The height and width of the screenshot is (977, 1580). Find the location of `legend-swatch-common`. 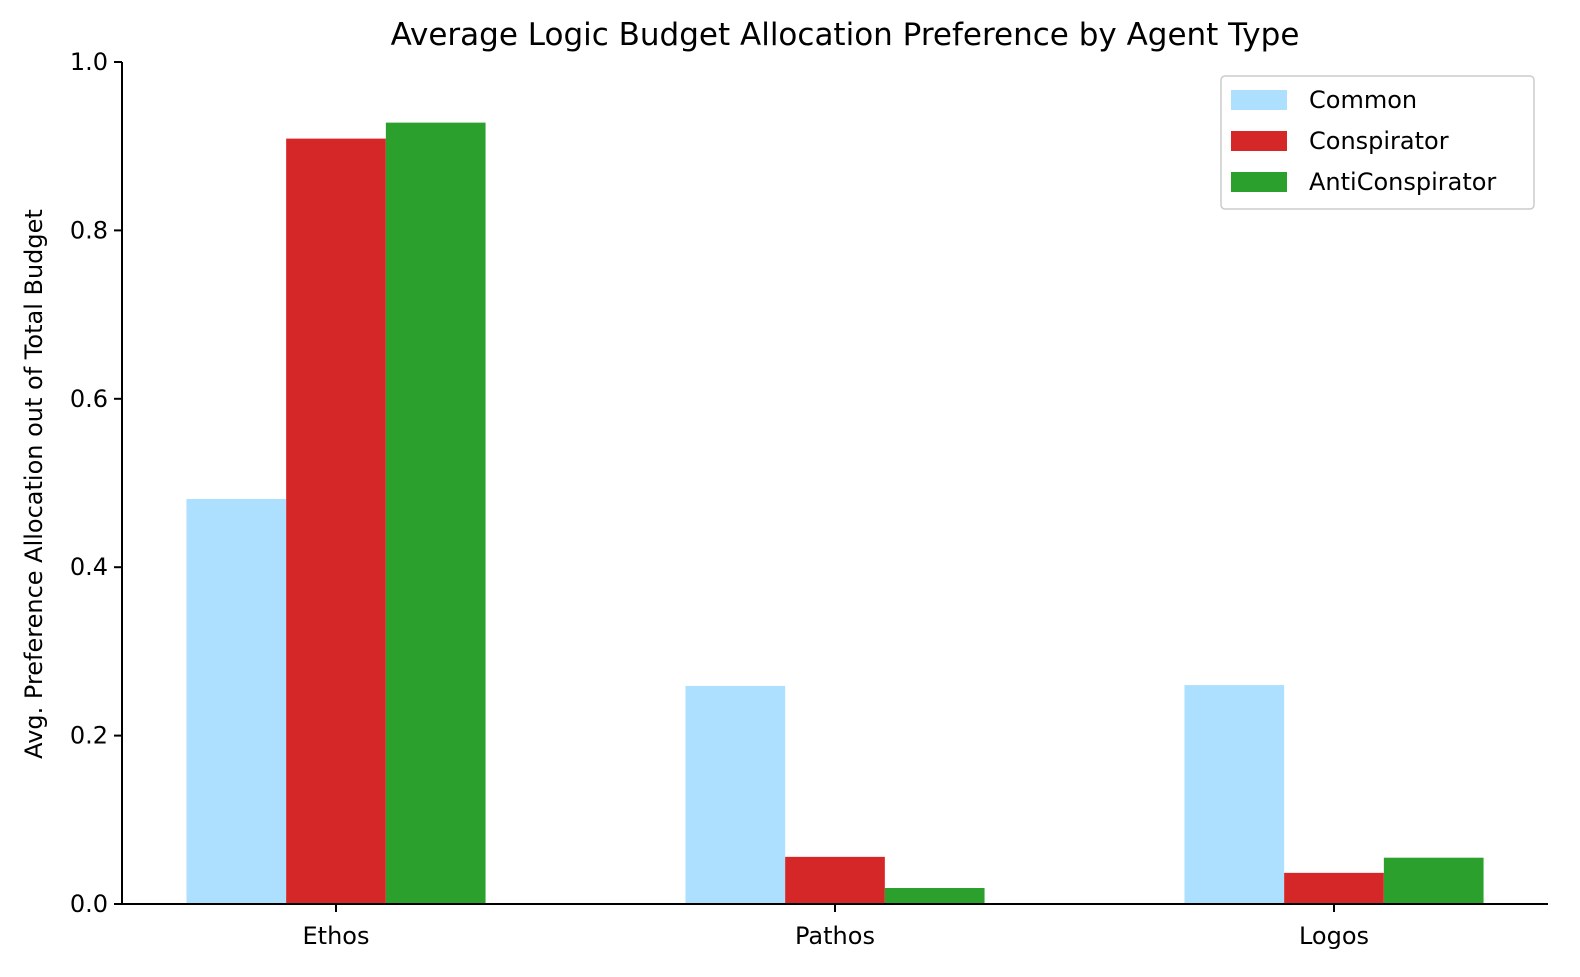

legend-swatch-common is located at coordinates (1259, 100).